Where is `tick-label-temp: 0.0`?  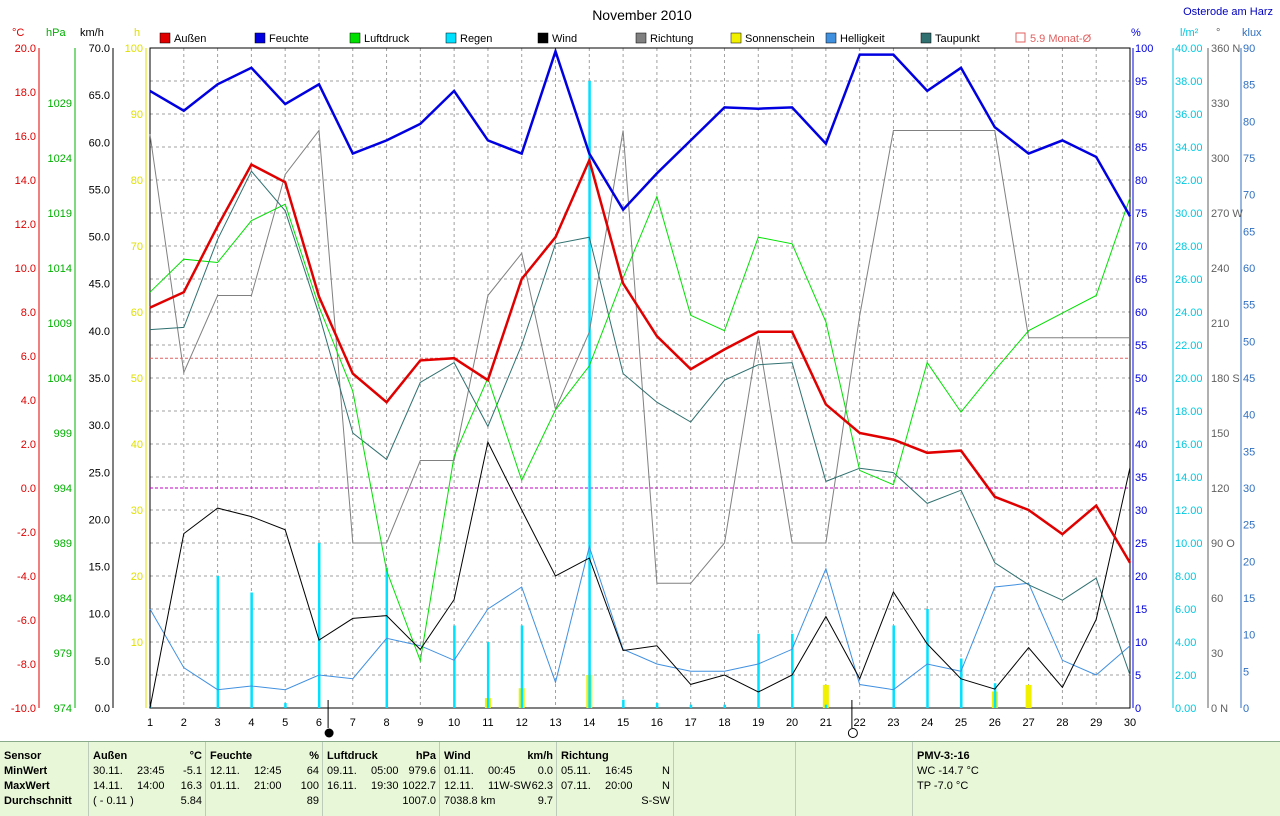
tick-label-temp: 0.0 is located at coordinates (28, 489).